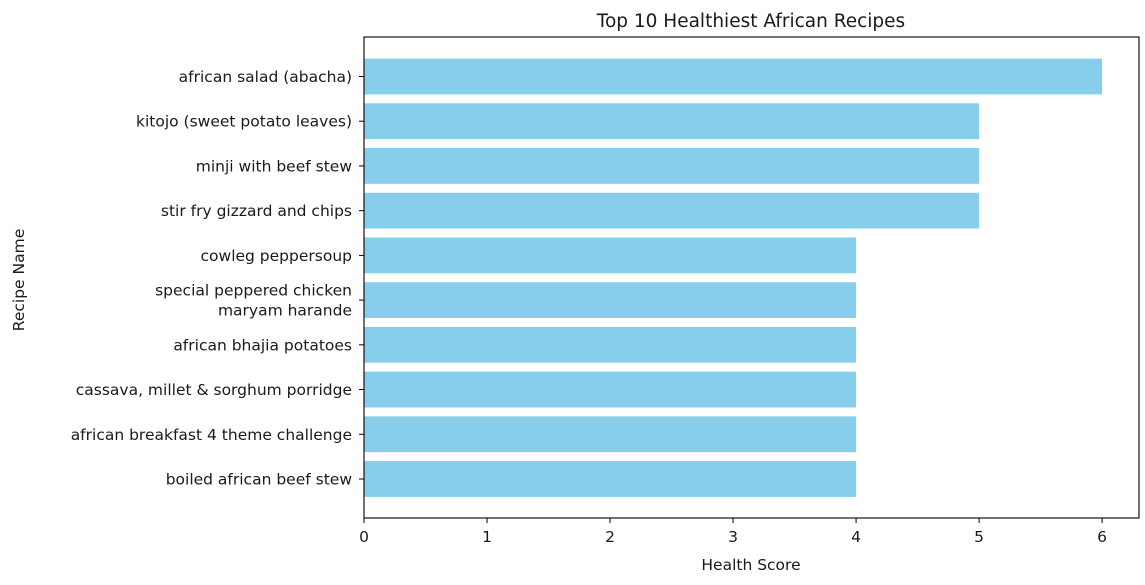  Describe the element at coordinates (979, 537) in the screenshot. I see `x-tick-label: 5` at that location.